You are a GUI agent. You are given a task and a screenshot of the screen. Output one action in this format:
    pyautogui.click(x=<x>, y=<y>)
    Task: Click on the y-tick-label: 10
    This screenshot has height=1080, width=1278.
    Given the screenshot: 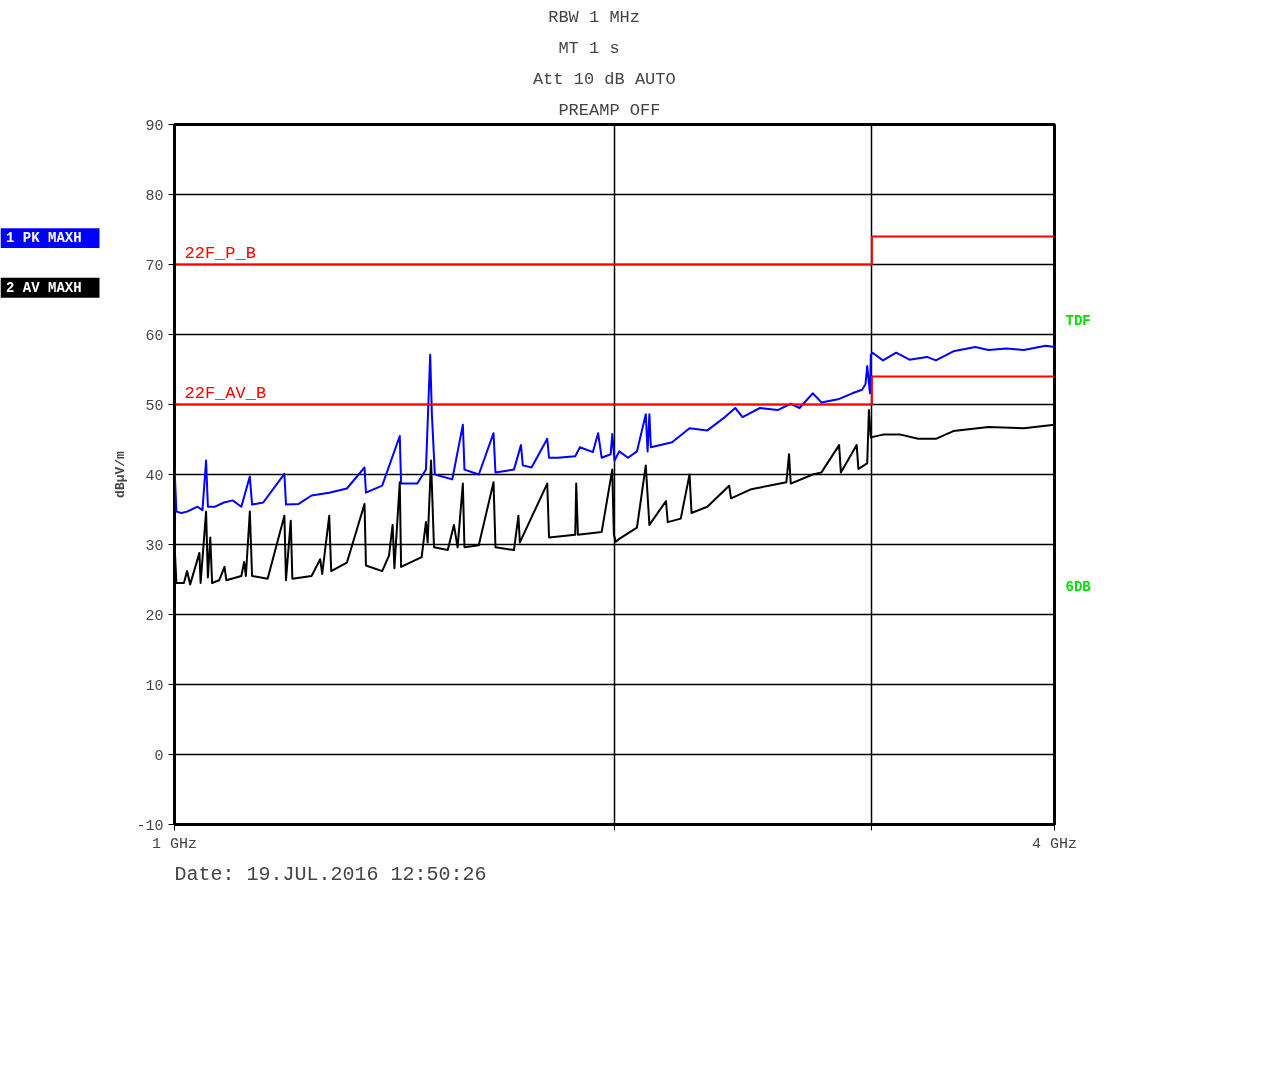 What is the action you would take?
    pyautogui.click(x=154, y=686)
    